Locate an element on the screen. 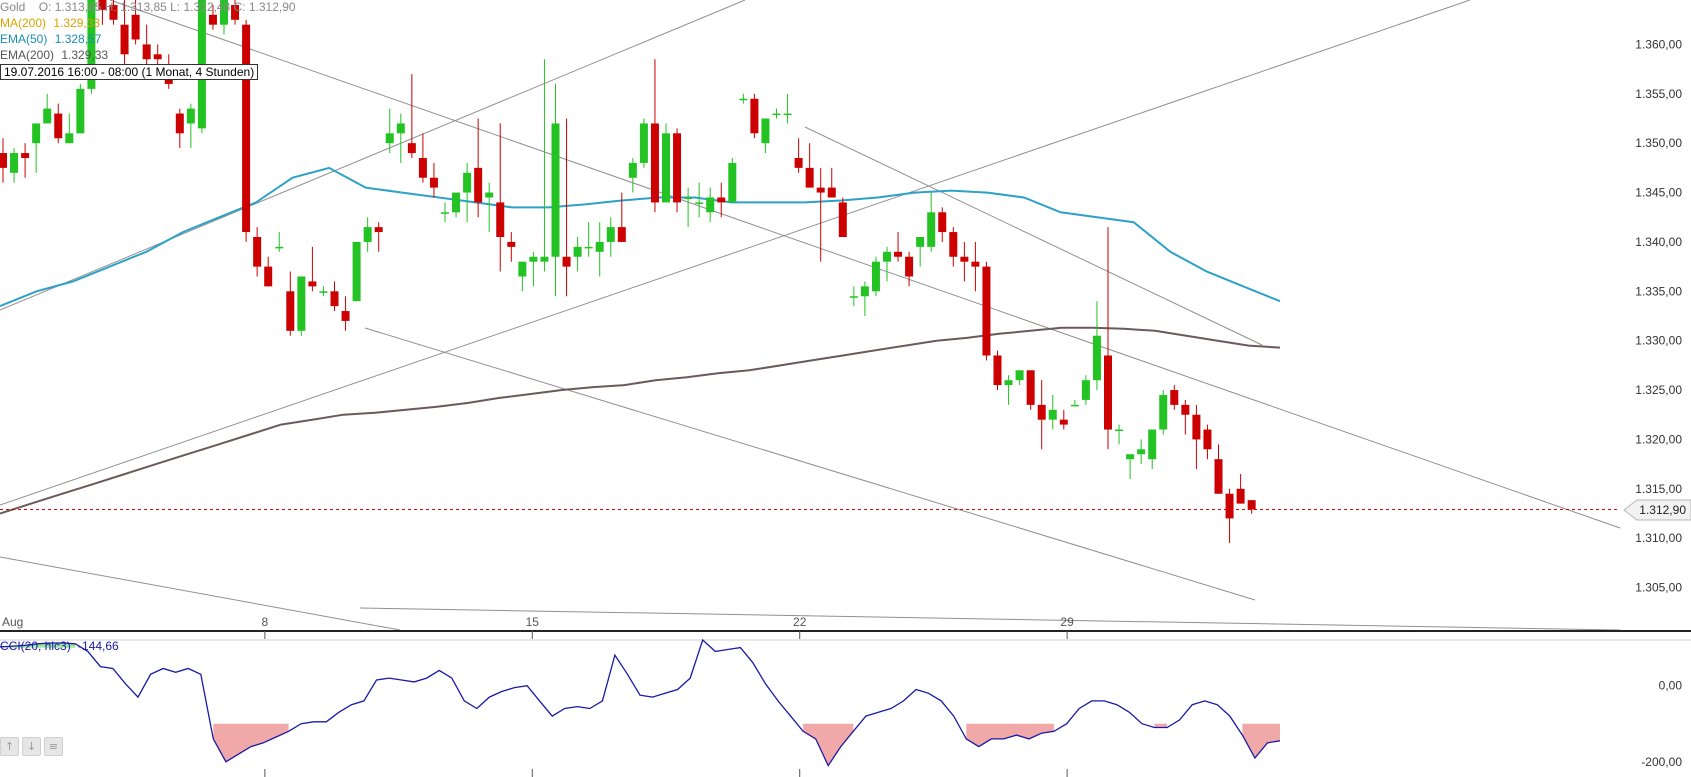  trendline is located at coordinates (990, 619).